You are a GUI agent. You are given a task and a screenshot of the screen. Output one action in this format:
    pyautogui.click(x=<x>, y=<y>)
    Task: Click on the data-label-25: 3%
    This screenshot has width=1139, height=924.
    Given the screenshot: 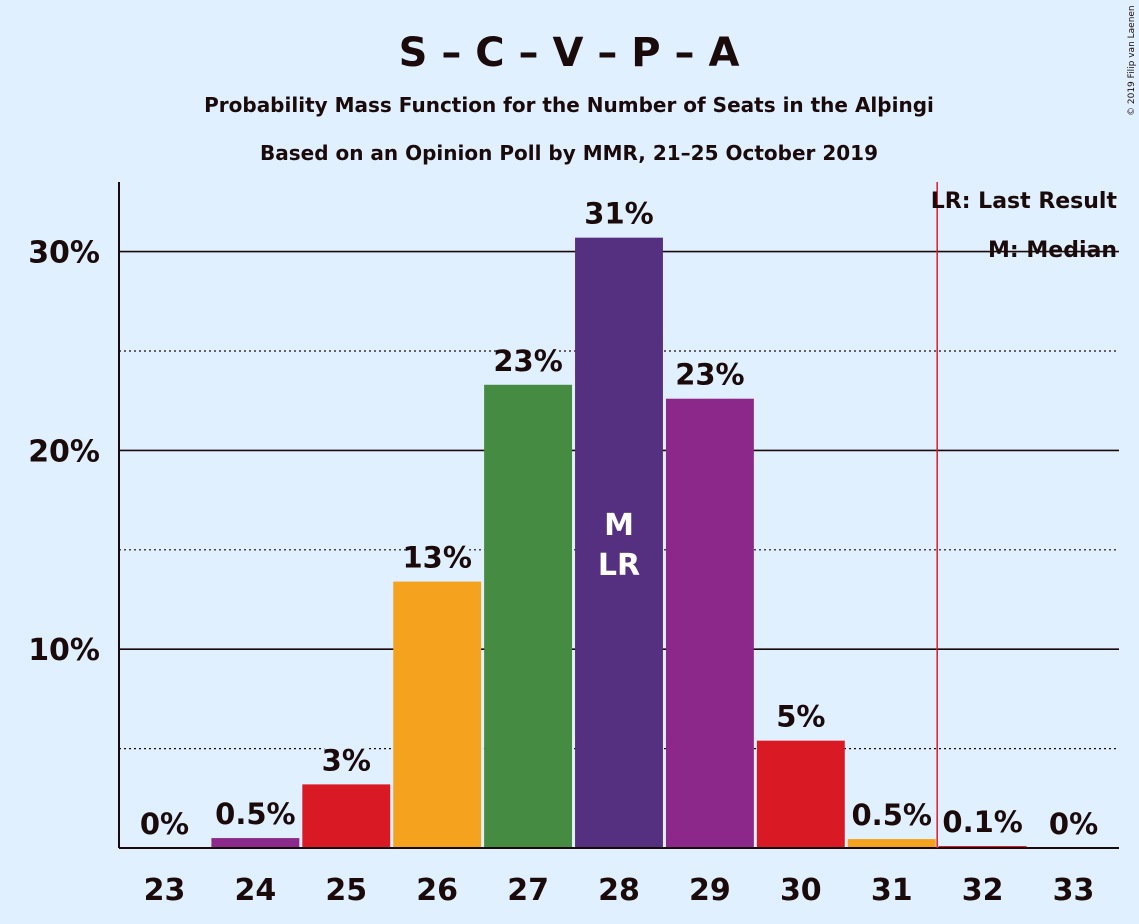 What is the action you would take?
    pyautogui.click(x=346, y=760)
    